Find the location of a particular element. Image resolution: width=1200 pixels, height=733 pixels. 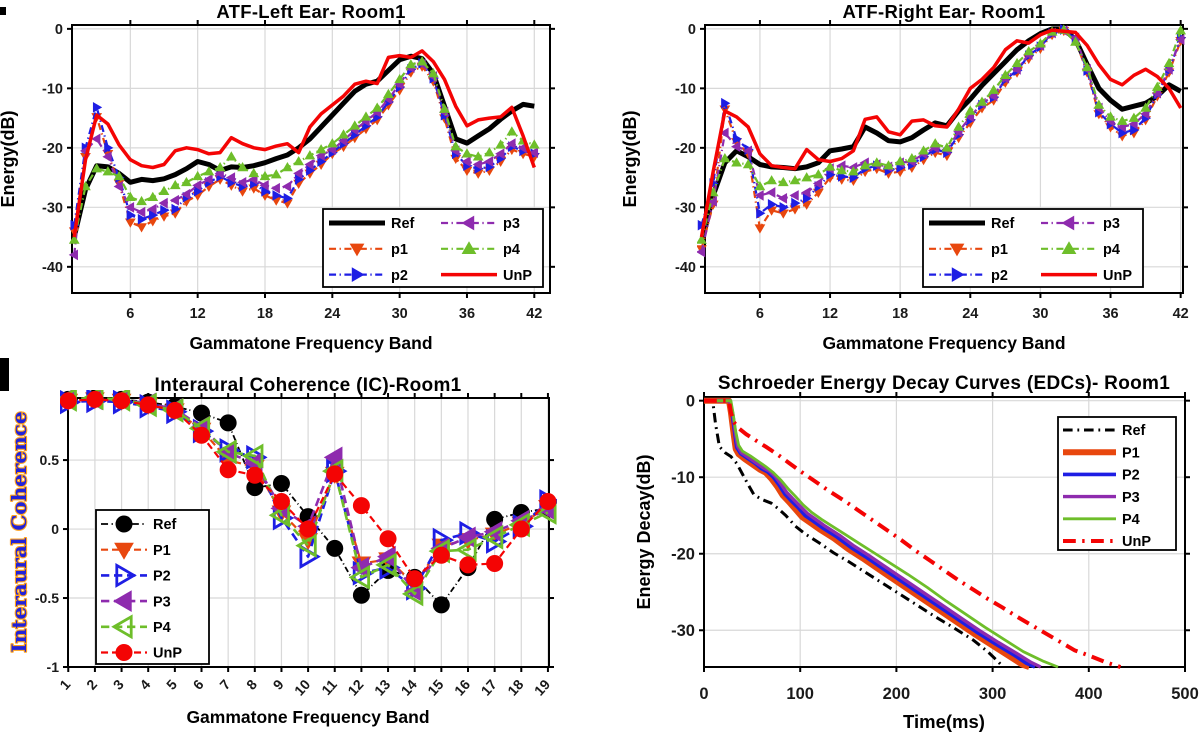

x-tick-label: 12 is located at coordinates (830, 314).